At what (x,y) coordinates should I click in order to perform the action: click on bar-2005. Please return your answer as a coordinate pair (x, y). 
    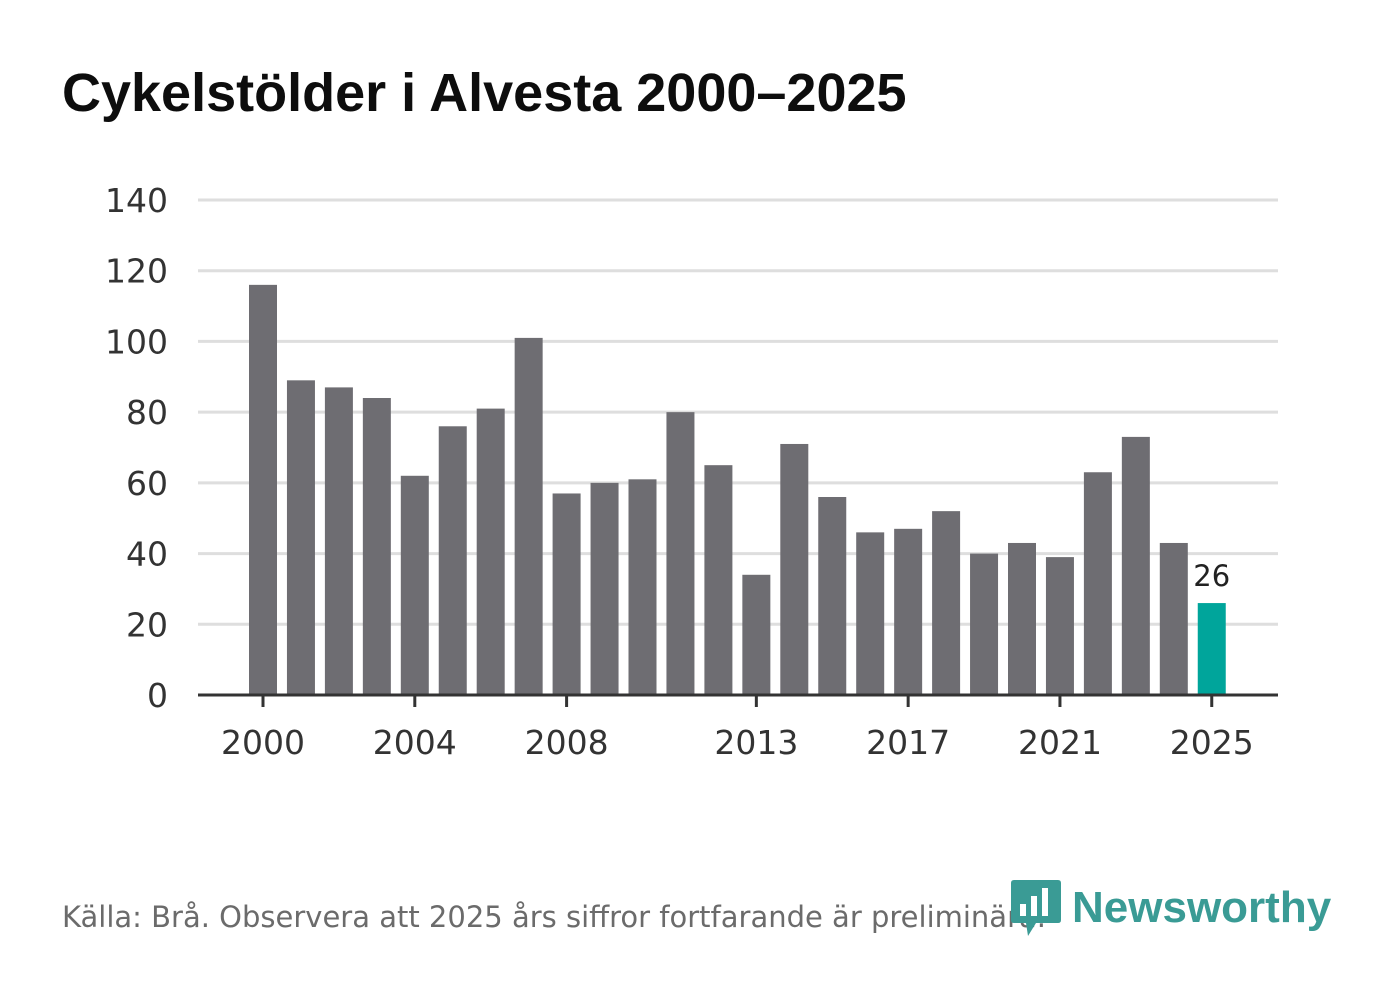
    Looking at the image, I should click on (452, 560).